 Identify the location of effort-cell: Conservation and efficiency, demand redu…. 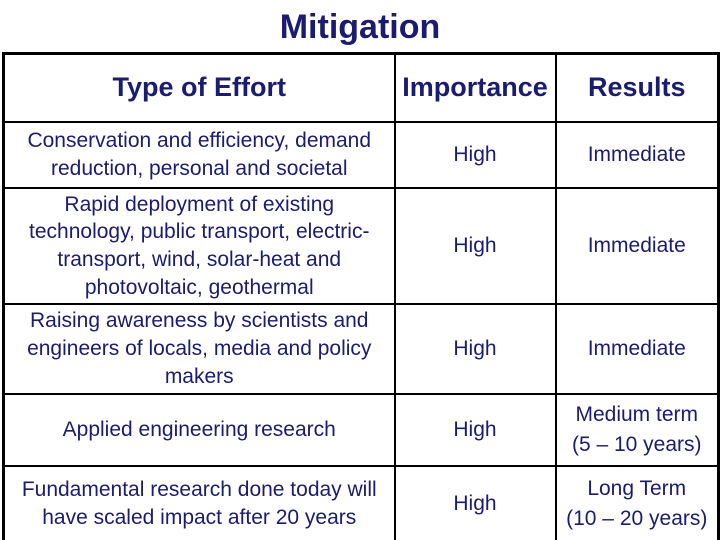
(199, 154).